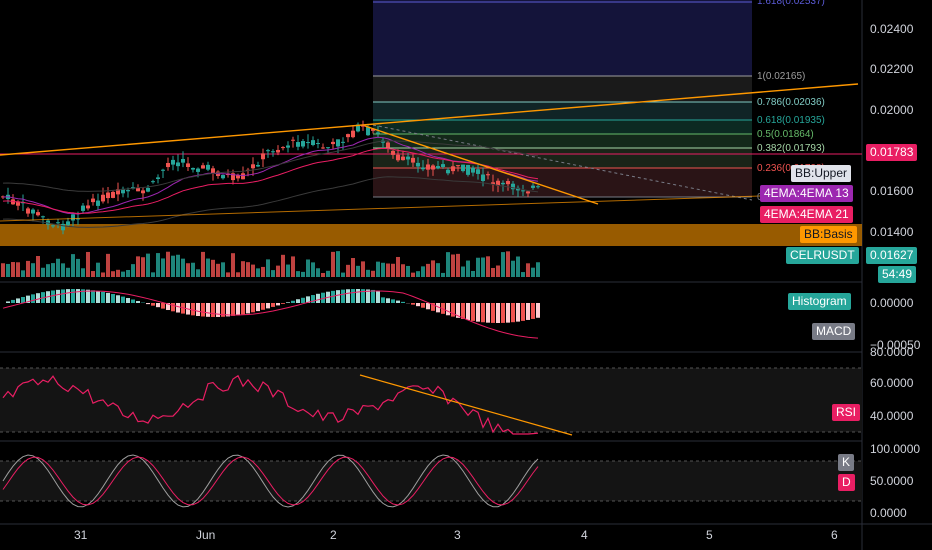 The image size is (932, 550). I want to click on price-tag-red: 0.01783, so click(892, 152).